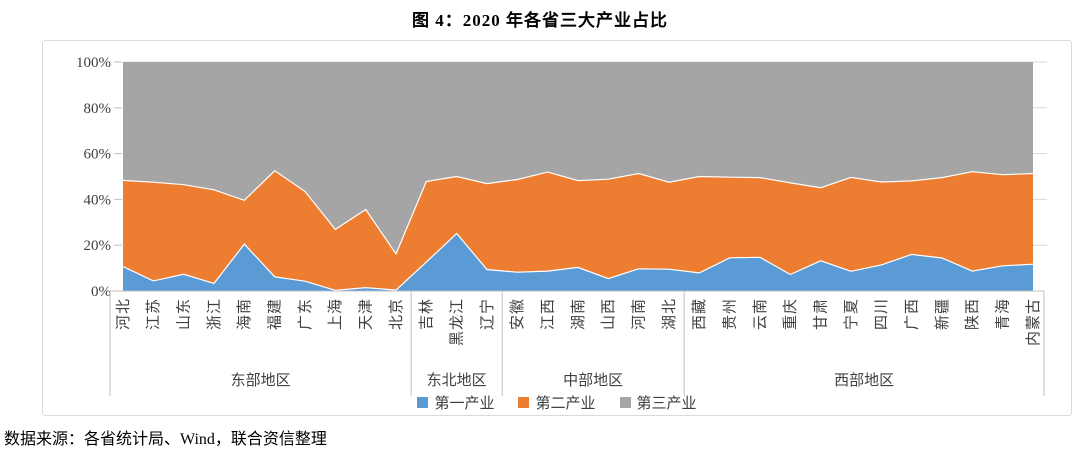 The height and width of the screenshot is (456, 1080). Describe the element at coordinates (729, 314) in the screenshot. I see `x-axis-label: 贵州` at that location.